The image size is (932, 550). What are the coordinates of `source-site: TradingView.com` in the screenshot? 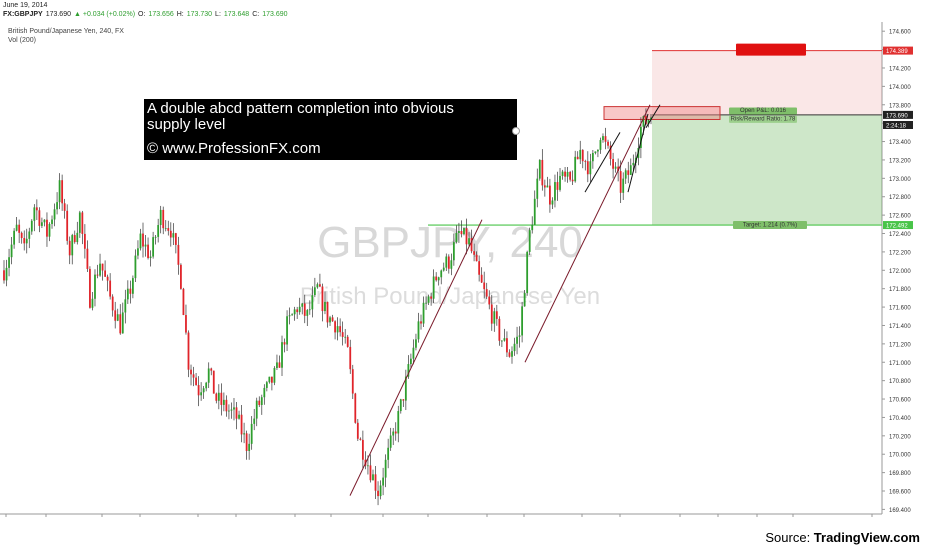 It's located at (866, 537).